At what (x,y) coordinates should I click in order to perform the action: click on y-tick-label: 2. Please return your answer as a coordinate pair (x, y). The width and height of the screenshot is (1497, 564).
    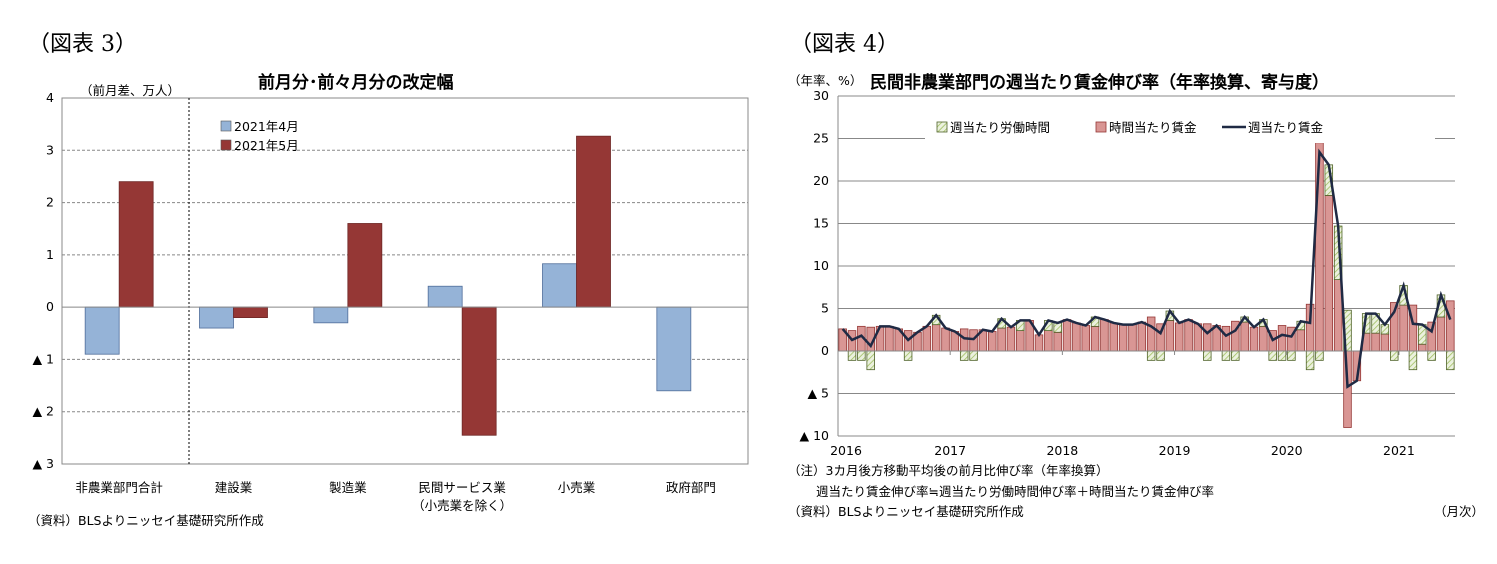
    Looking at the image, I should click on (50, 202).